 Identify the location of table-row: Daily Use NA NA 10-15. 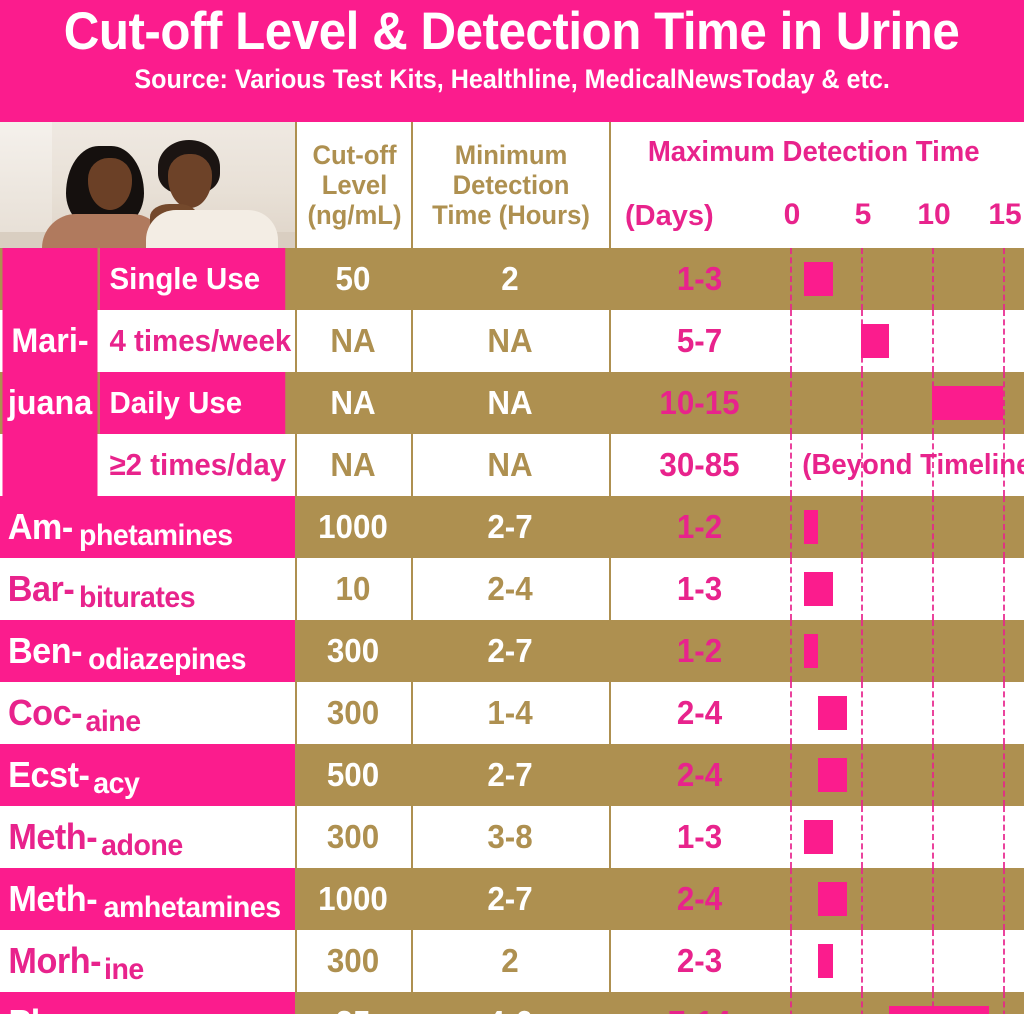
(512, 403).